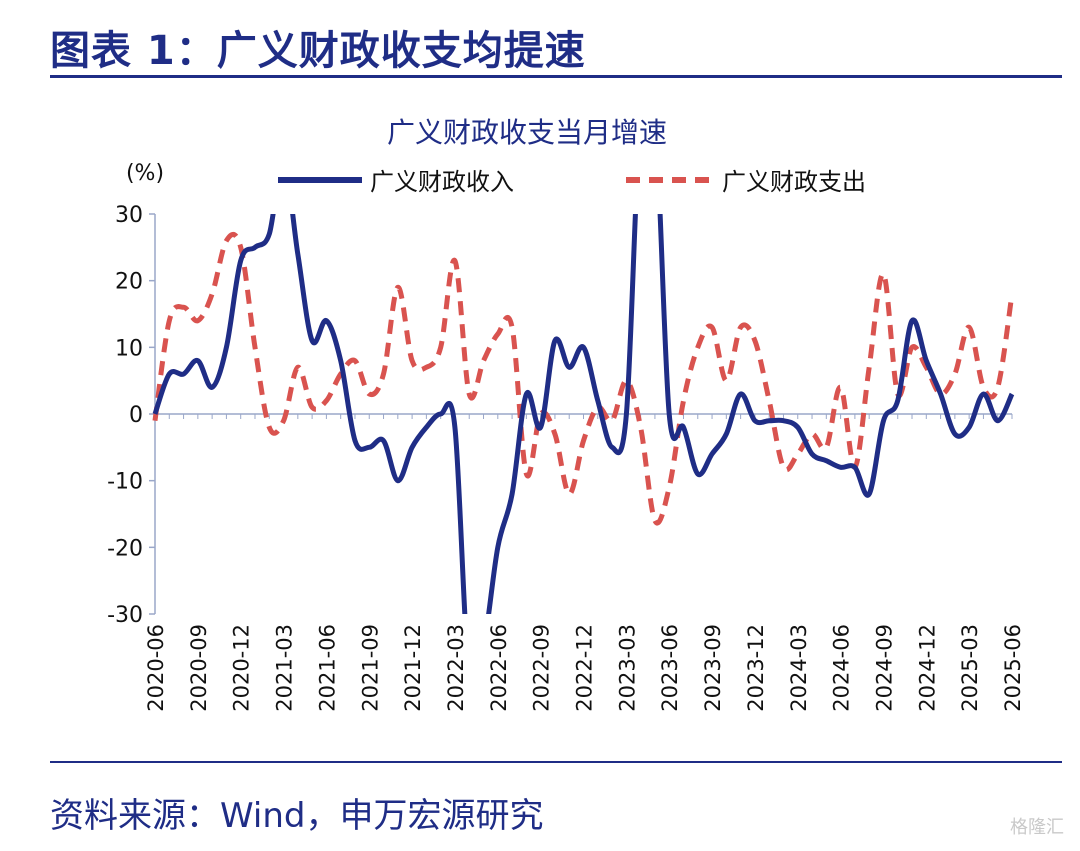 This screenshot has height=851, width=1080. Describe the element at coordinates (370, 668) in the screenshot. I see `x-tick-label: 2021-09` at that location.